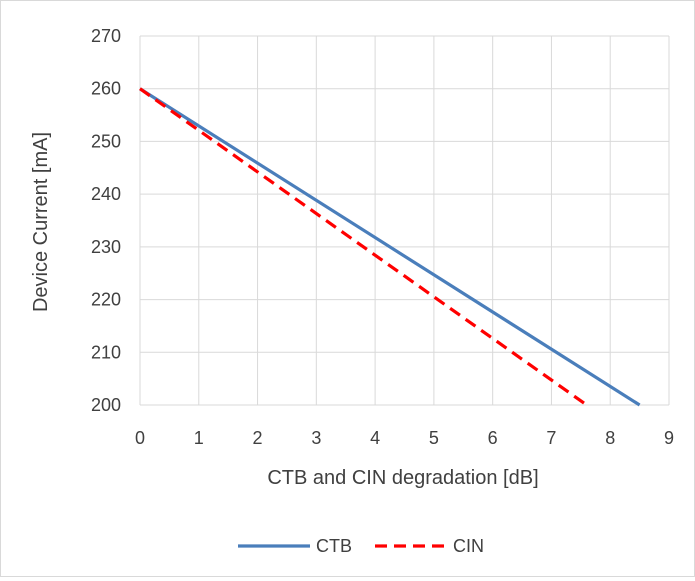  Describe the element at coordinates (41, 222) in the screenshot. I see `y-axis-label: Device Current [mA]` at that location.